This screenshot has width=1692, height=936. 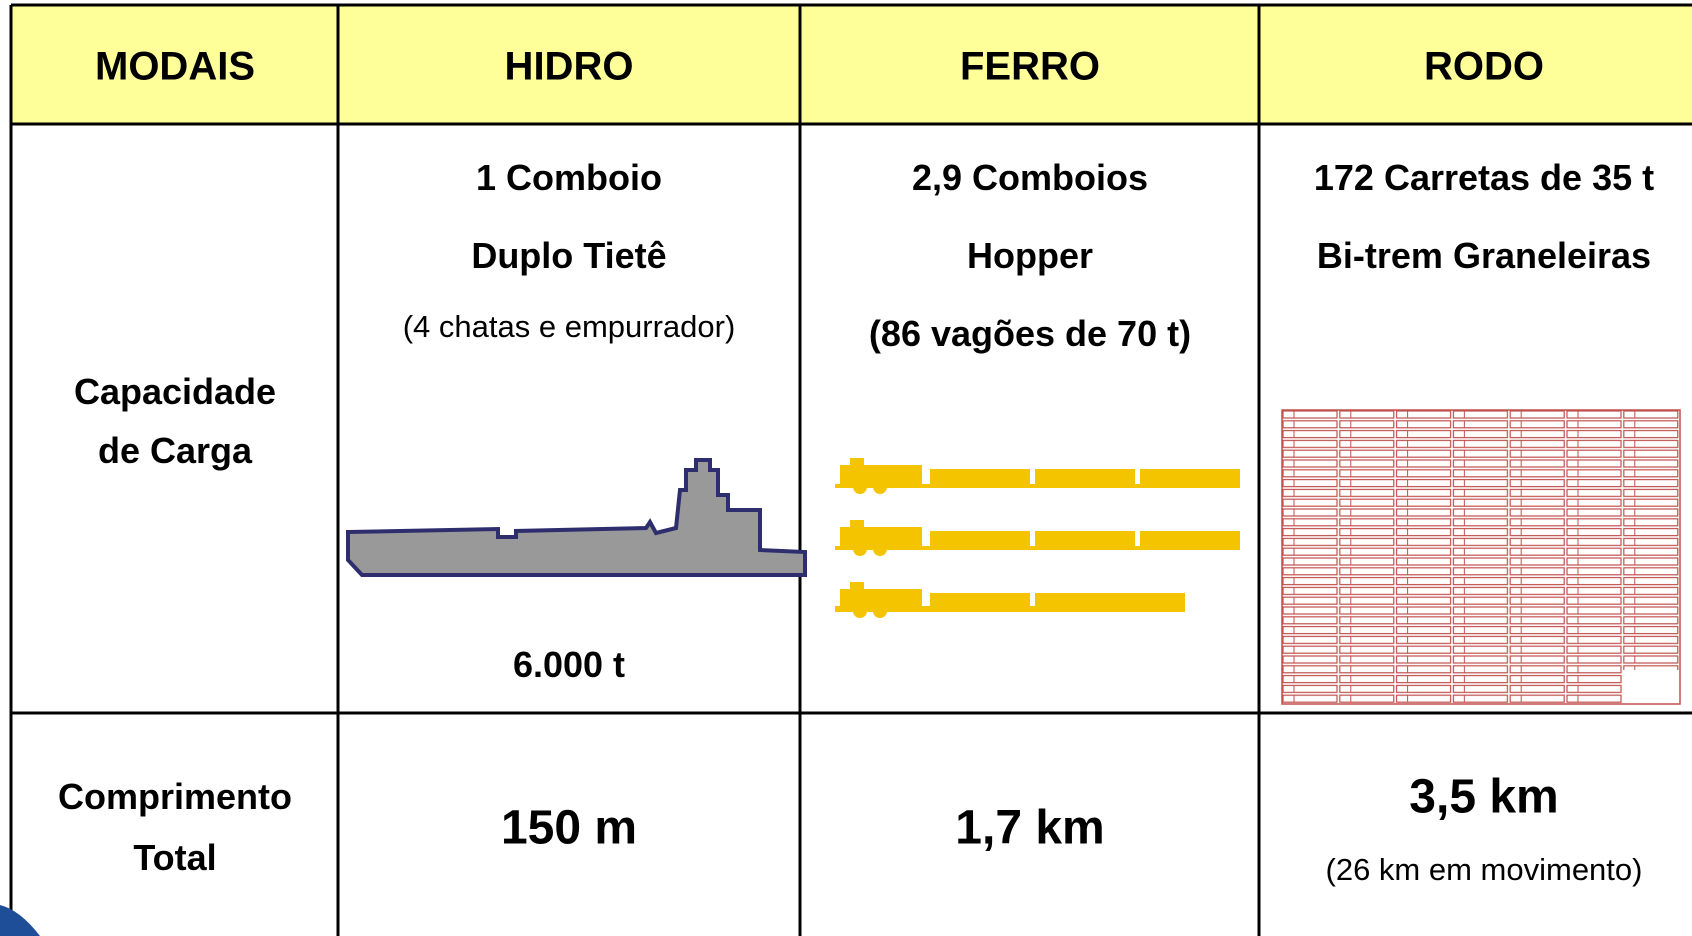 I want to click on ship-icon, so click(x=576, y=517).